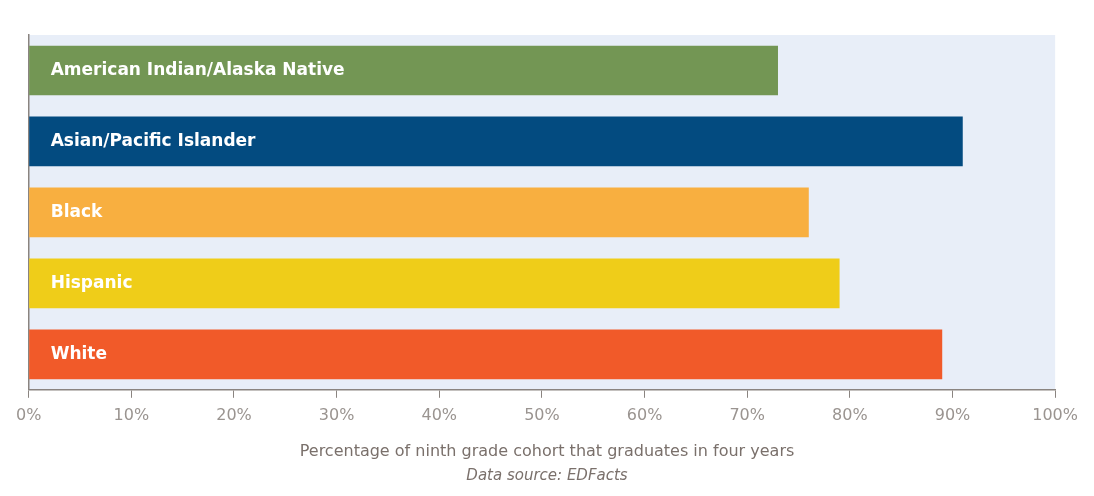 The width and height of the screenshot is (1094, 496). What do you see at coordinates (153, 139) in the screenshot?
I see `y-tick-label: Asian/Pacific Islander` at bounding box center [153, 139].